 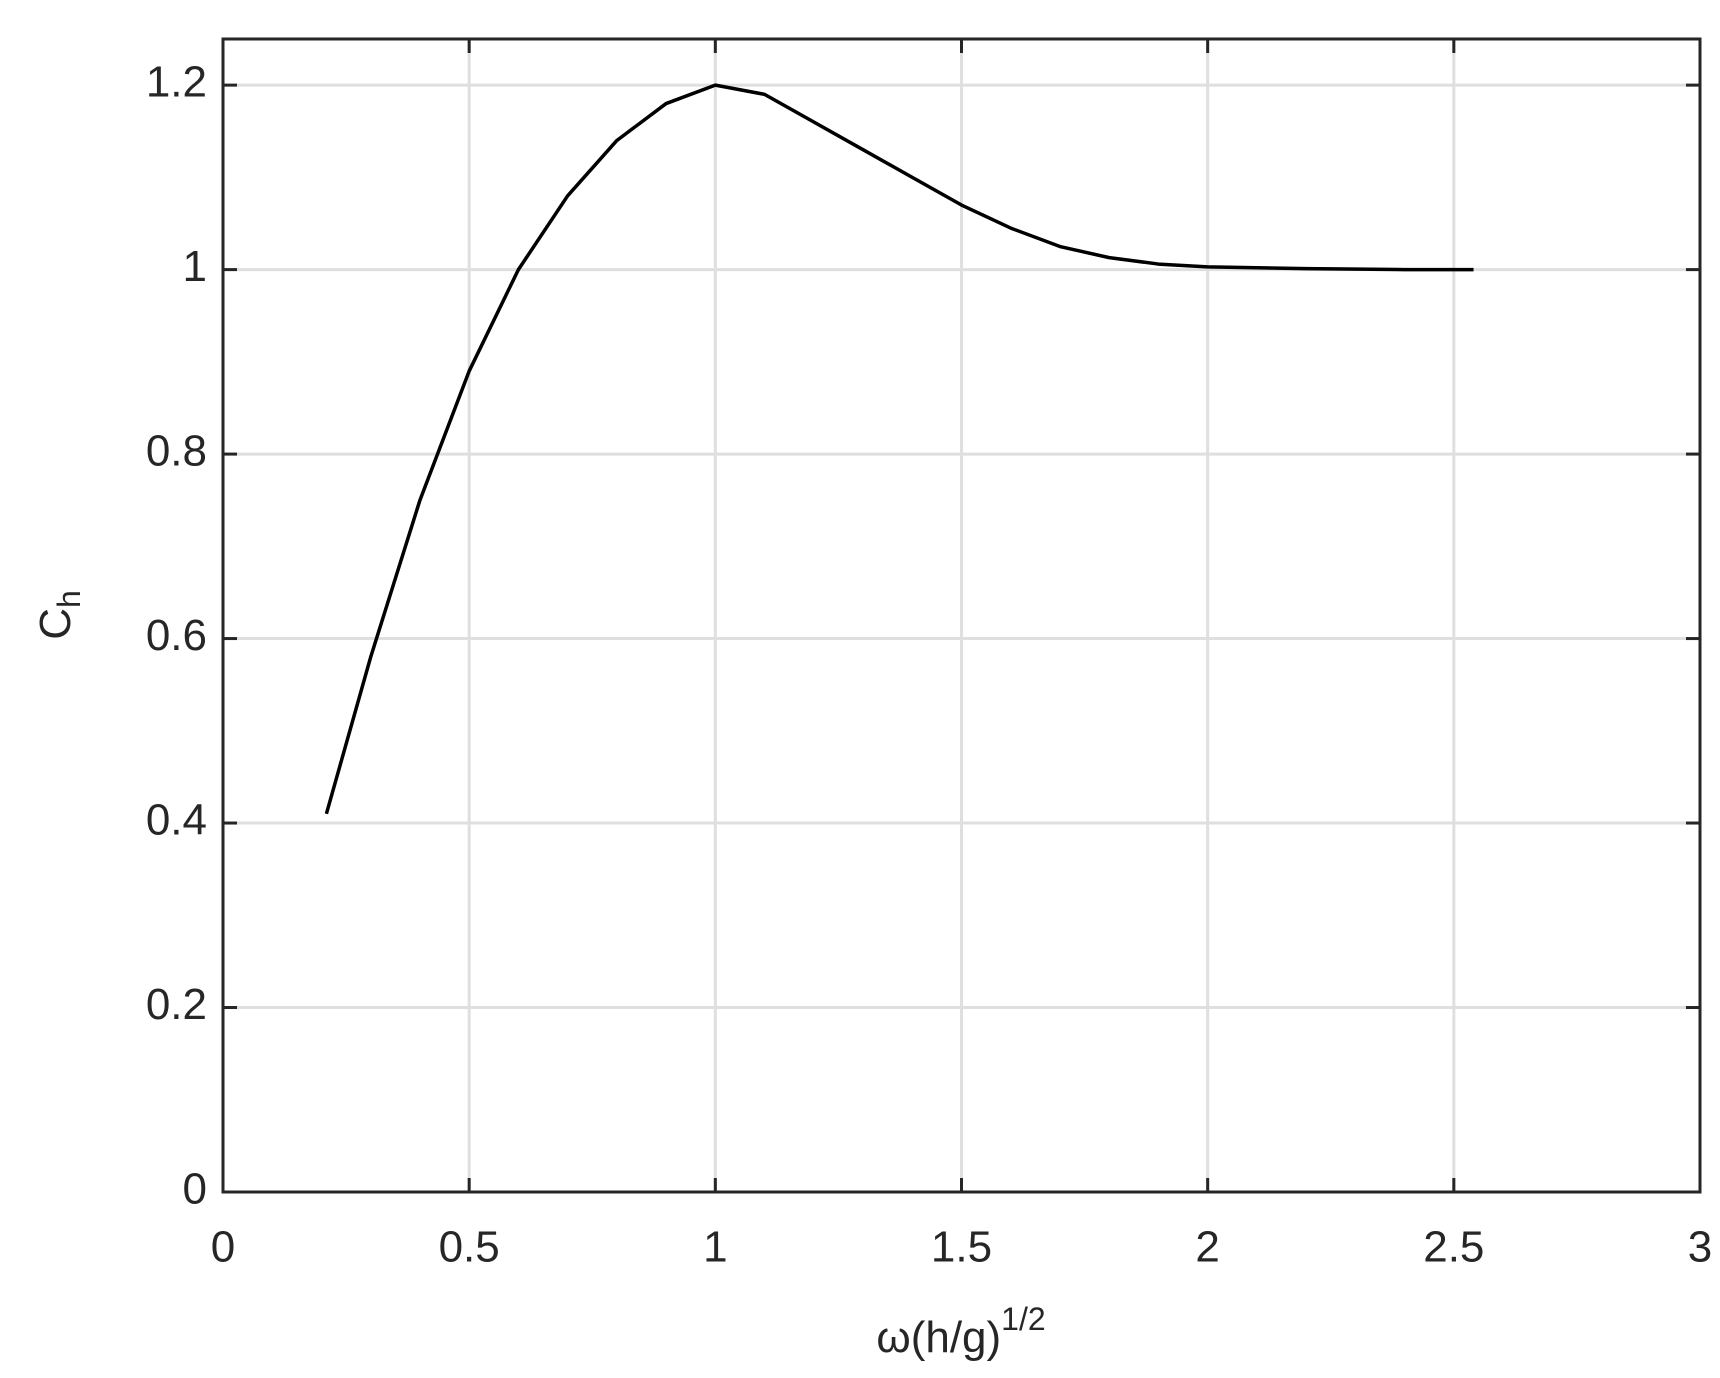 I want to click on y-axis-label: Ch, so click(x=59, y=615).